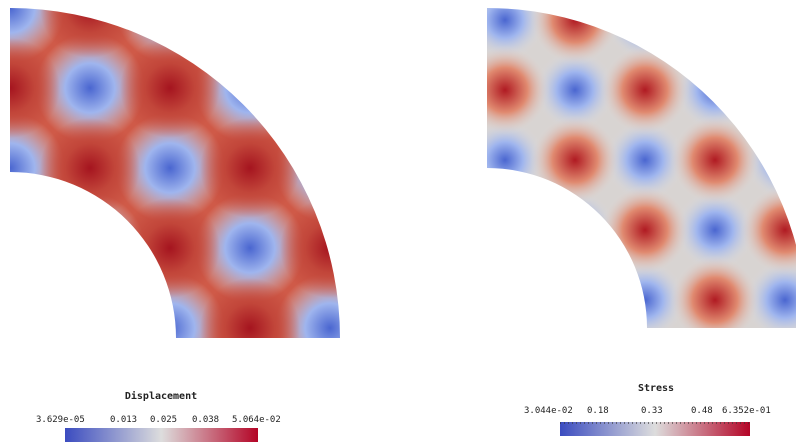 The image size is (796, 448). Describe the element at coordinates (702, 411) in the screenshot. I see `colorbar-label: 0.48` at that location.